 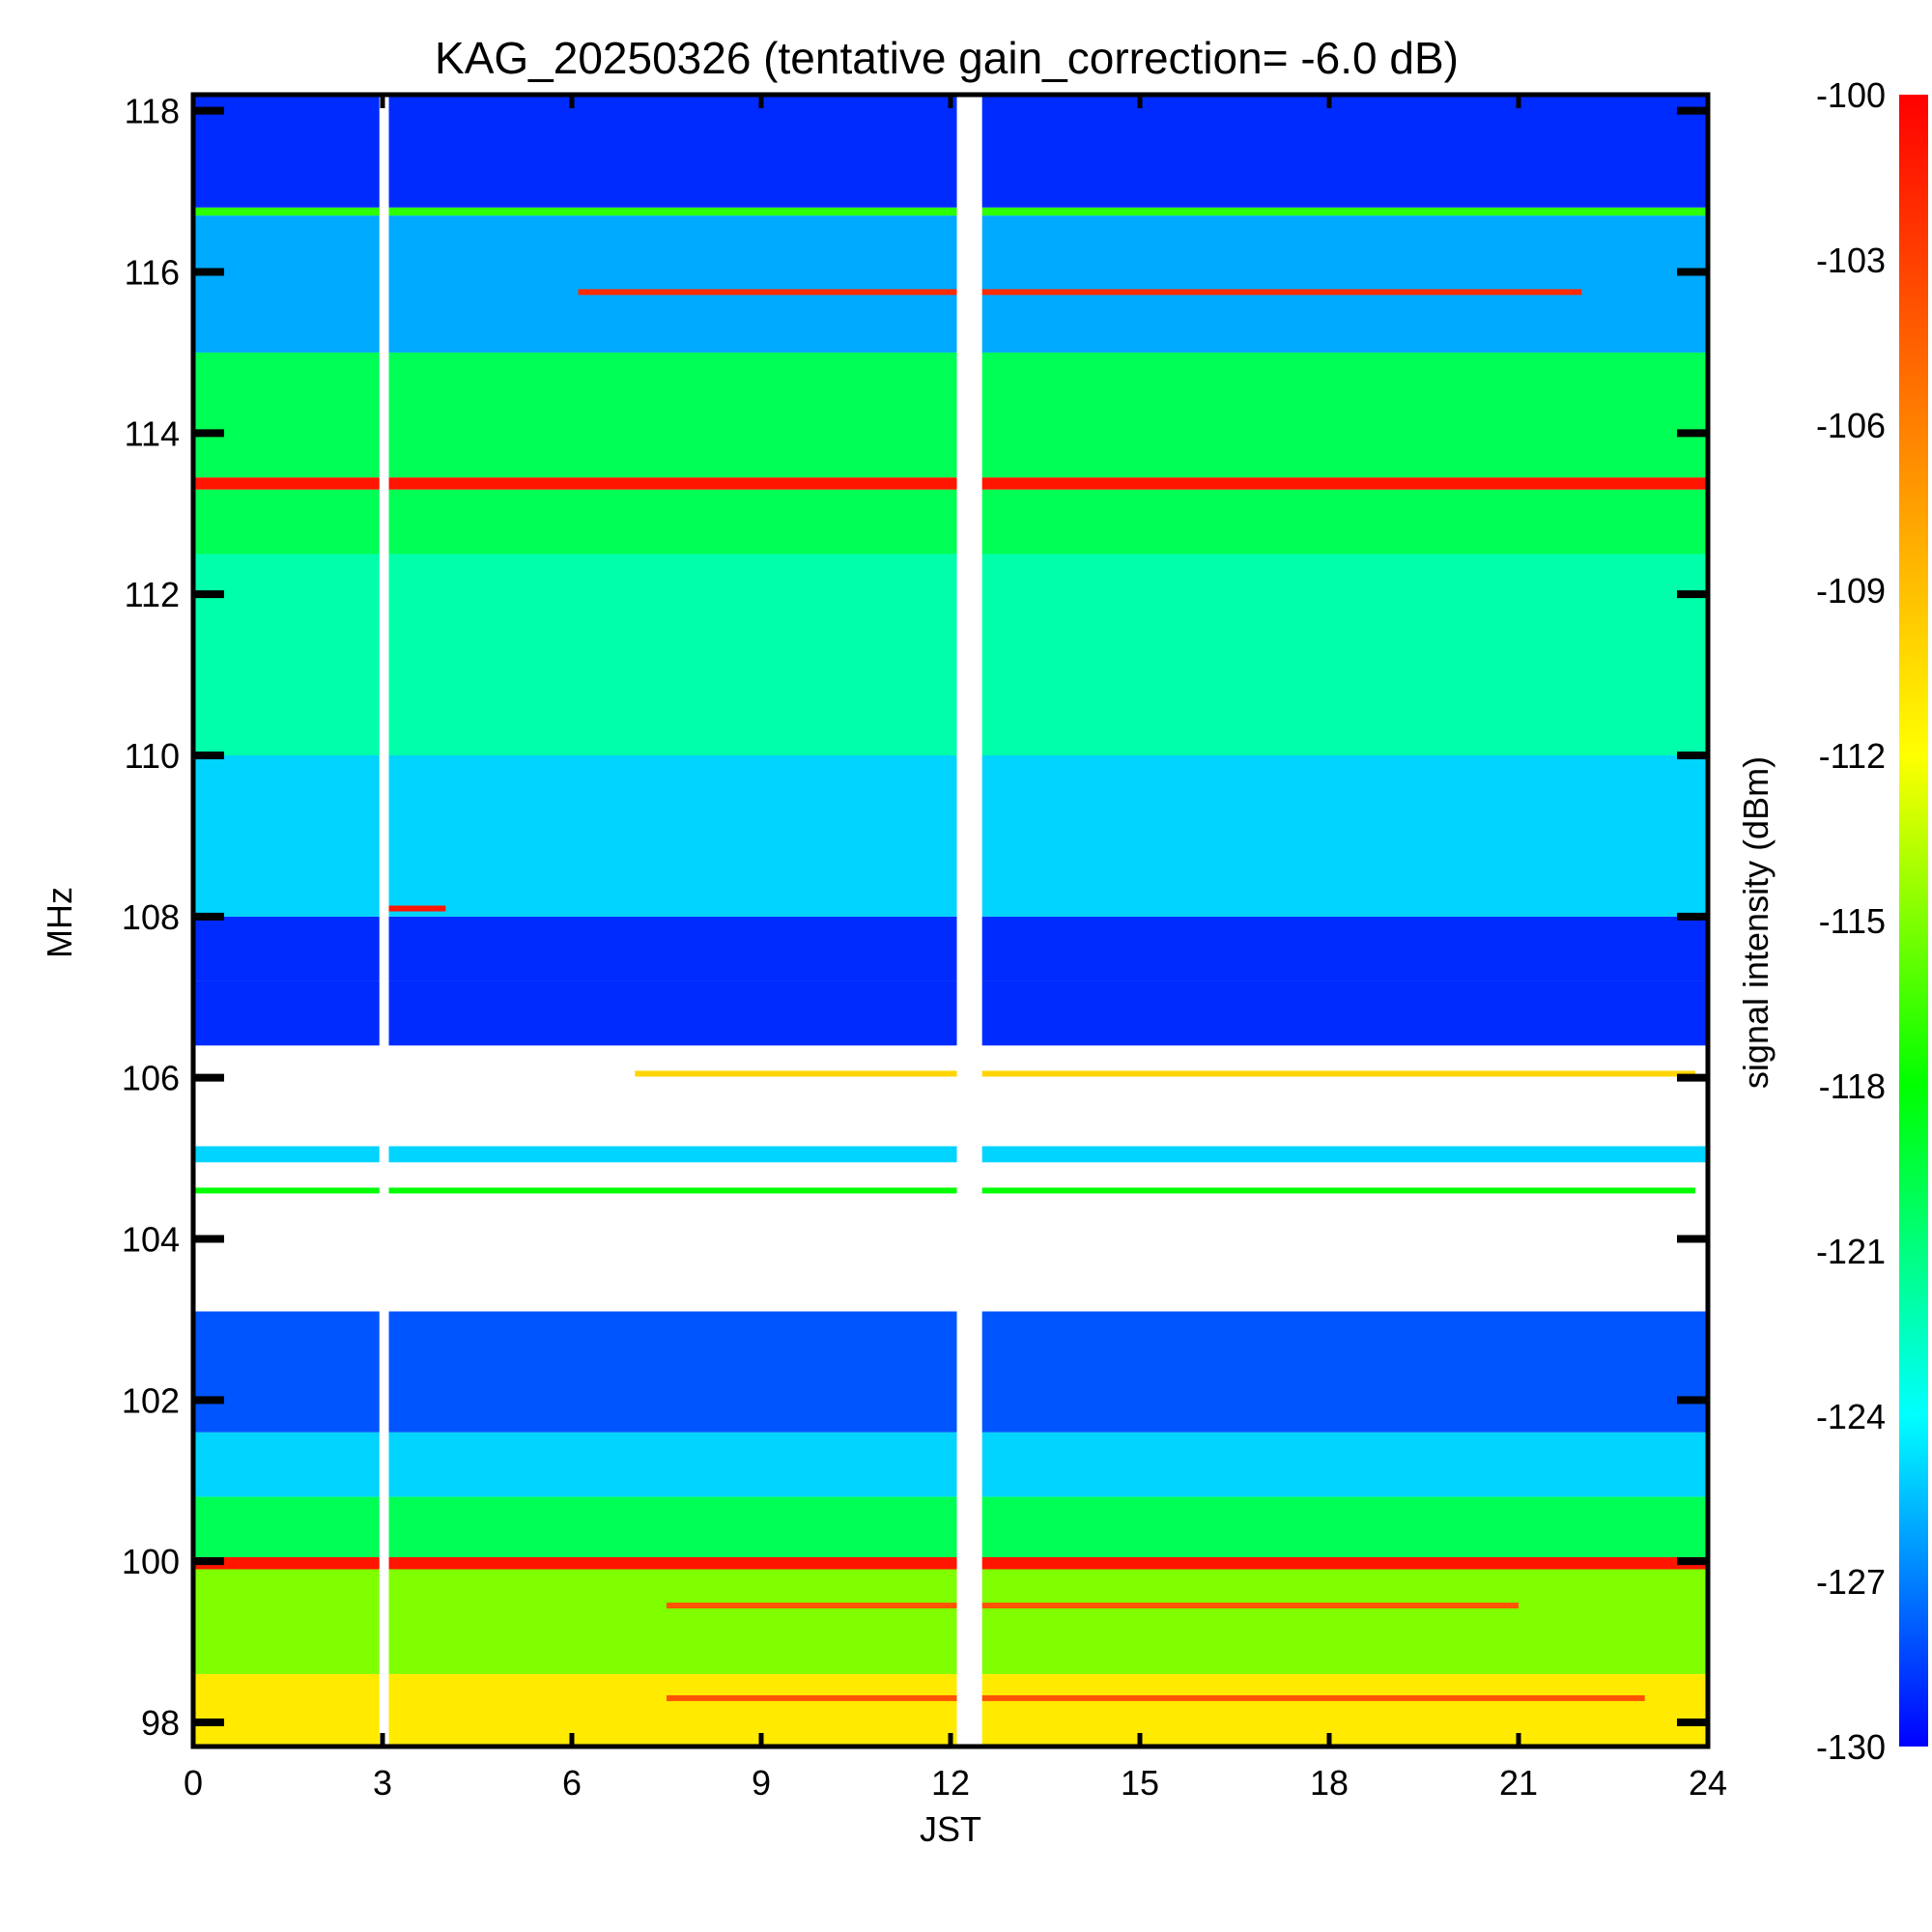 What do you see at coordinates (59, 922) in the screenshot?
I see `y-axis-label: MHz` at bounding box center [59, 922].